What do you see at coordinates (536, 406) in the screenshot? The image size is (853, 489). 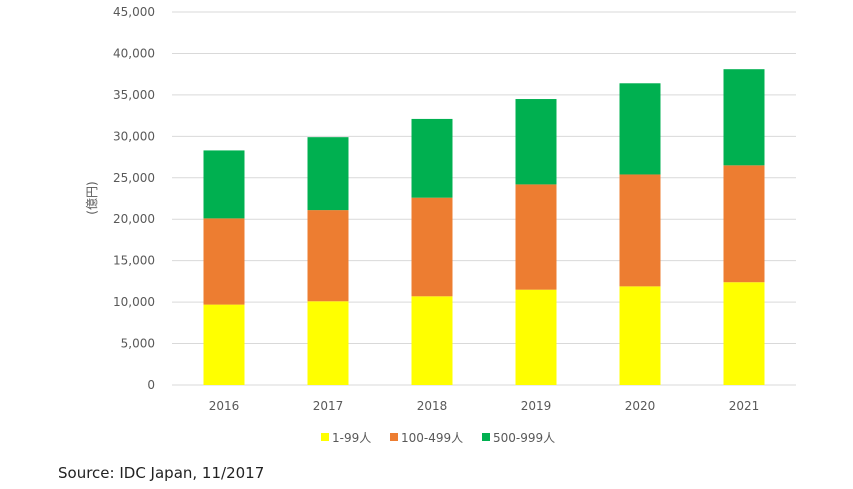 I see `x-tick-label: 2019` at bounding box center [536, 406].